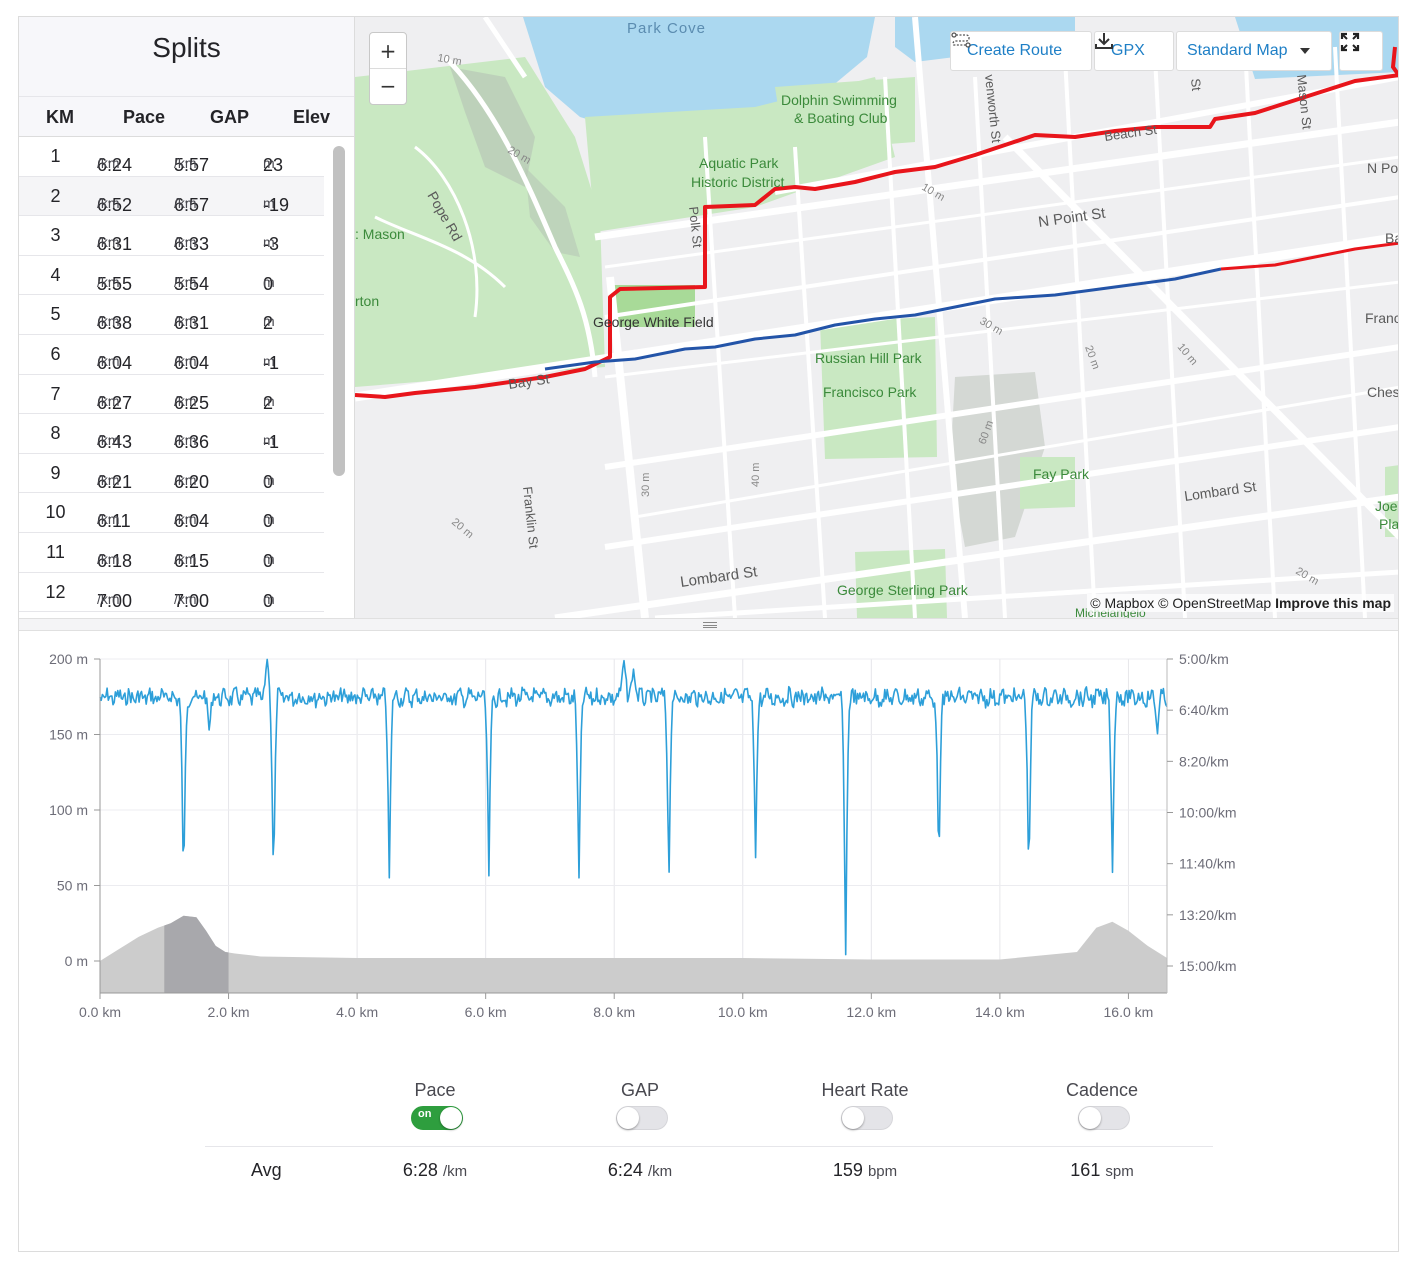 The width and height of the screenshot is (1418, 1264). Describe the element at coordinates (388, 50) in the screenshot. I see `zoom-in-button: +` at that location.